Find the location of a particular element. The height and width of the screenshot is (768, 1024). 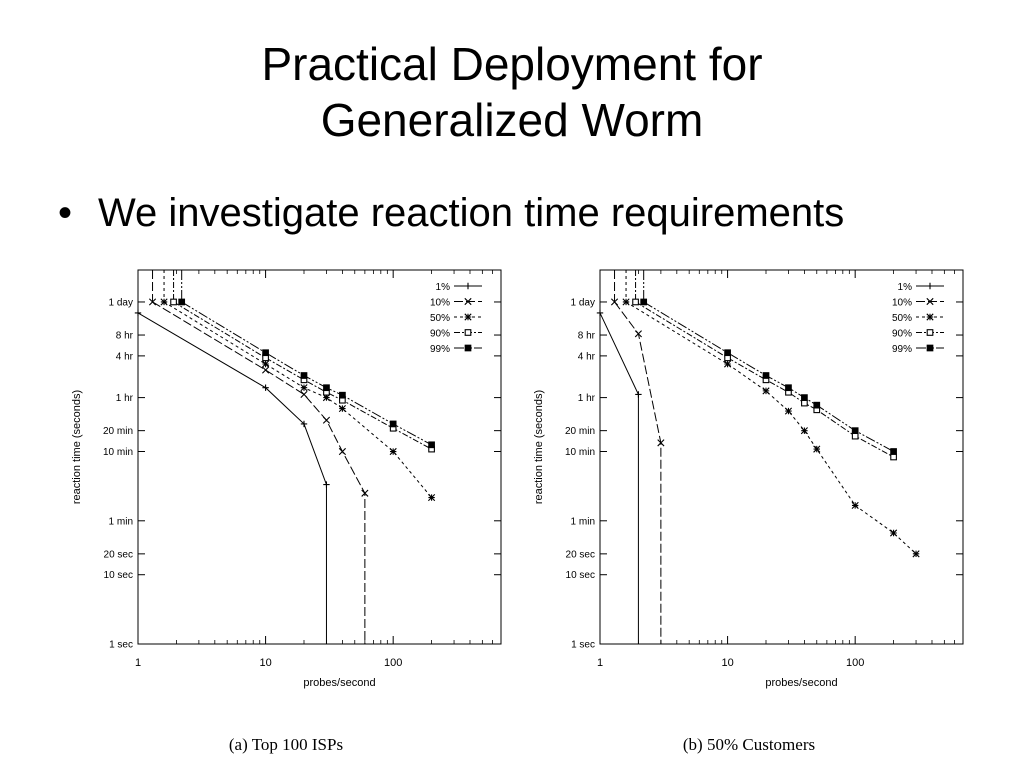

series-99%: 99% is located at coordinates (330, 359).